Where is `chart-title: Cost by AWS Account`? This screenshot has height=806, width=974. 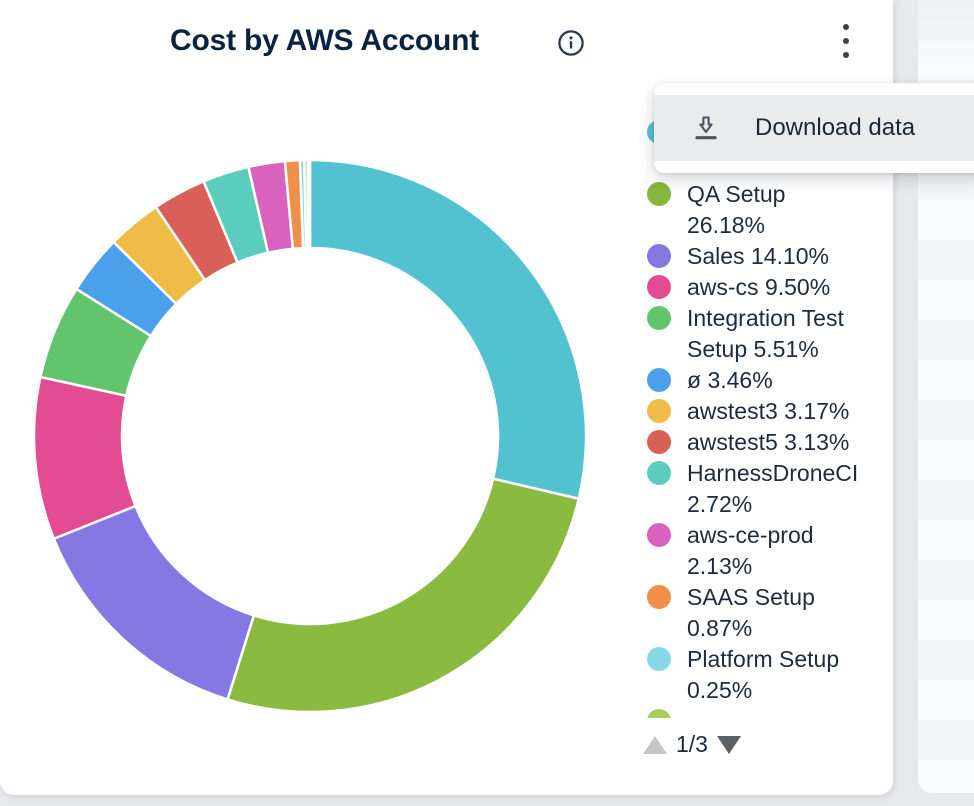
chart-title: Cost by AWS Account is located at coordinates (324, 40).